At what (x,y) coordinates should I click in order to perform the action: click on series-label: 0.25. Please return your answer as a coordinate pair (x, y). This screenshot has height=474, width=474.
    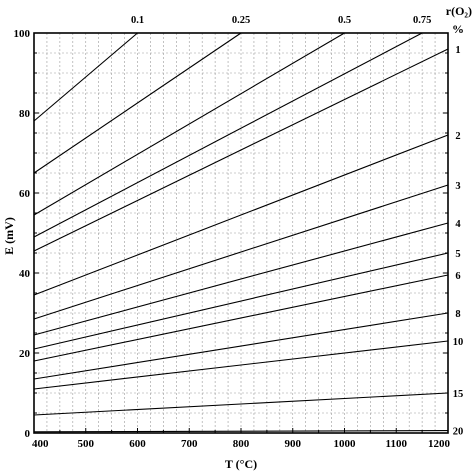
    Looking at the image, I should click on (241, 20).